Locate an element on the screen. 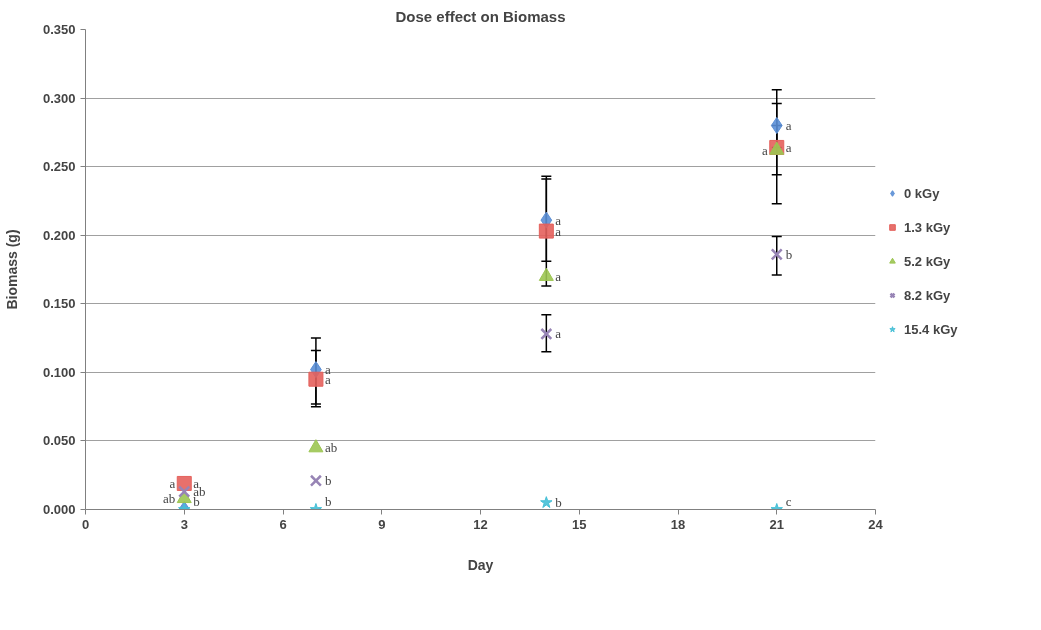  y-tick-label: 0.050 is located at coordinates (59, 441).